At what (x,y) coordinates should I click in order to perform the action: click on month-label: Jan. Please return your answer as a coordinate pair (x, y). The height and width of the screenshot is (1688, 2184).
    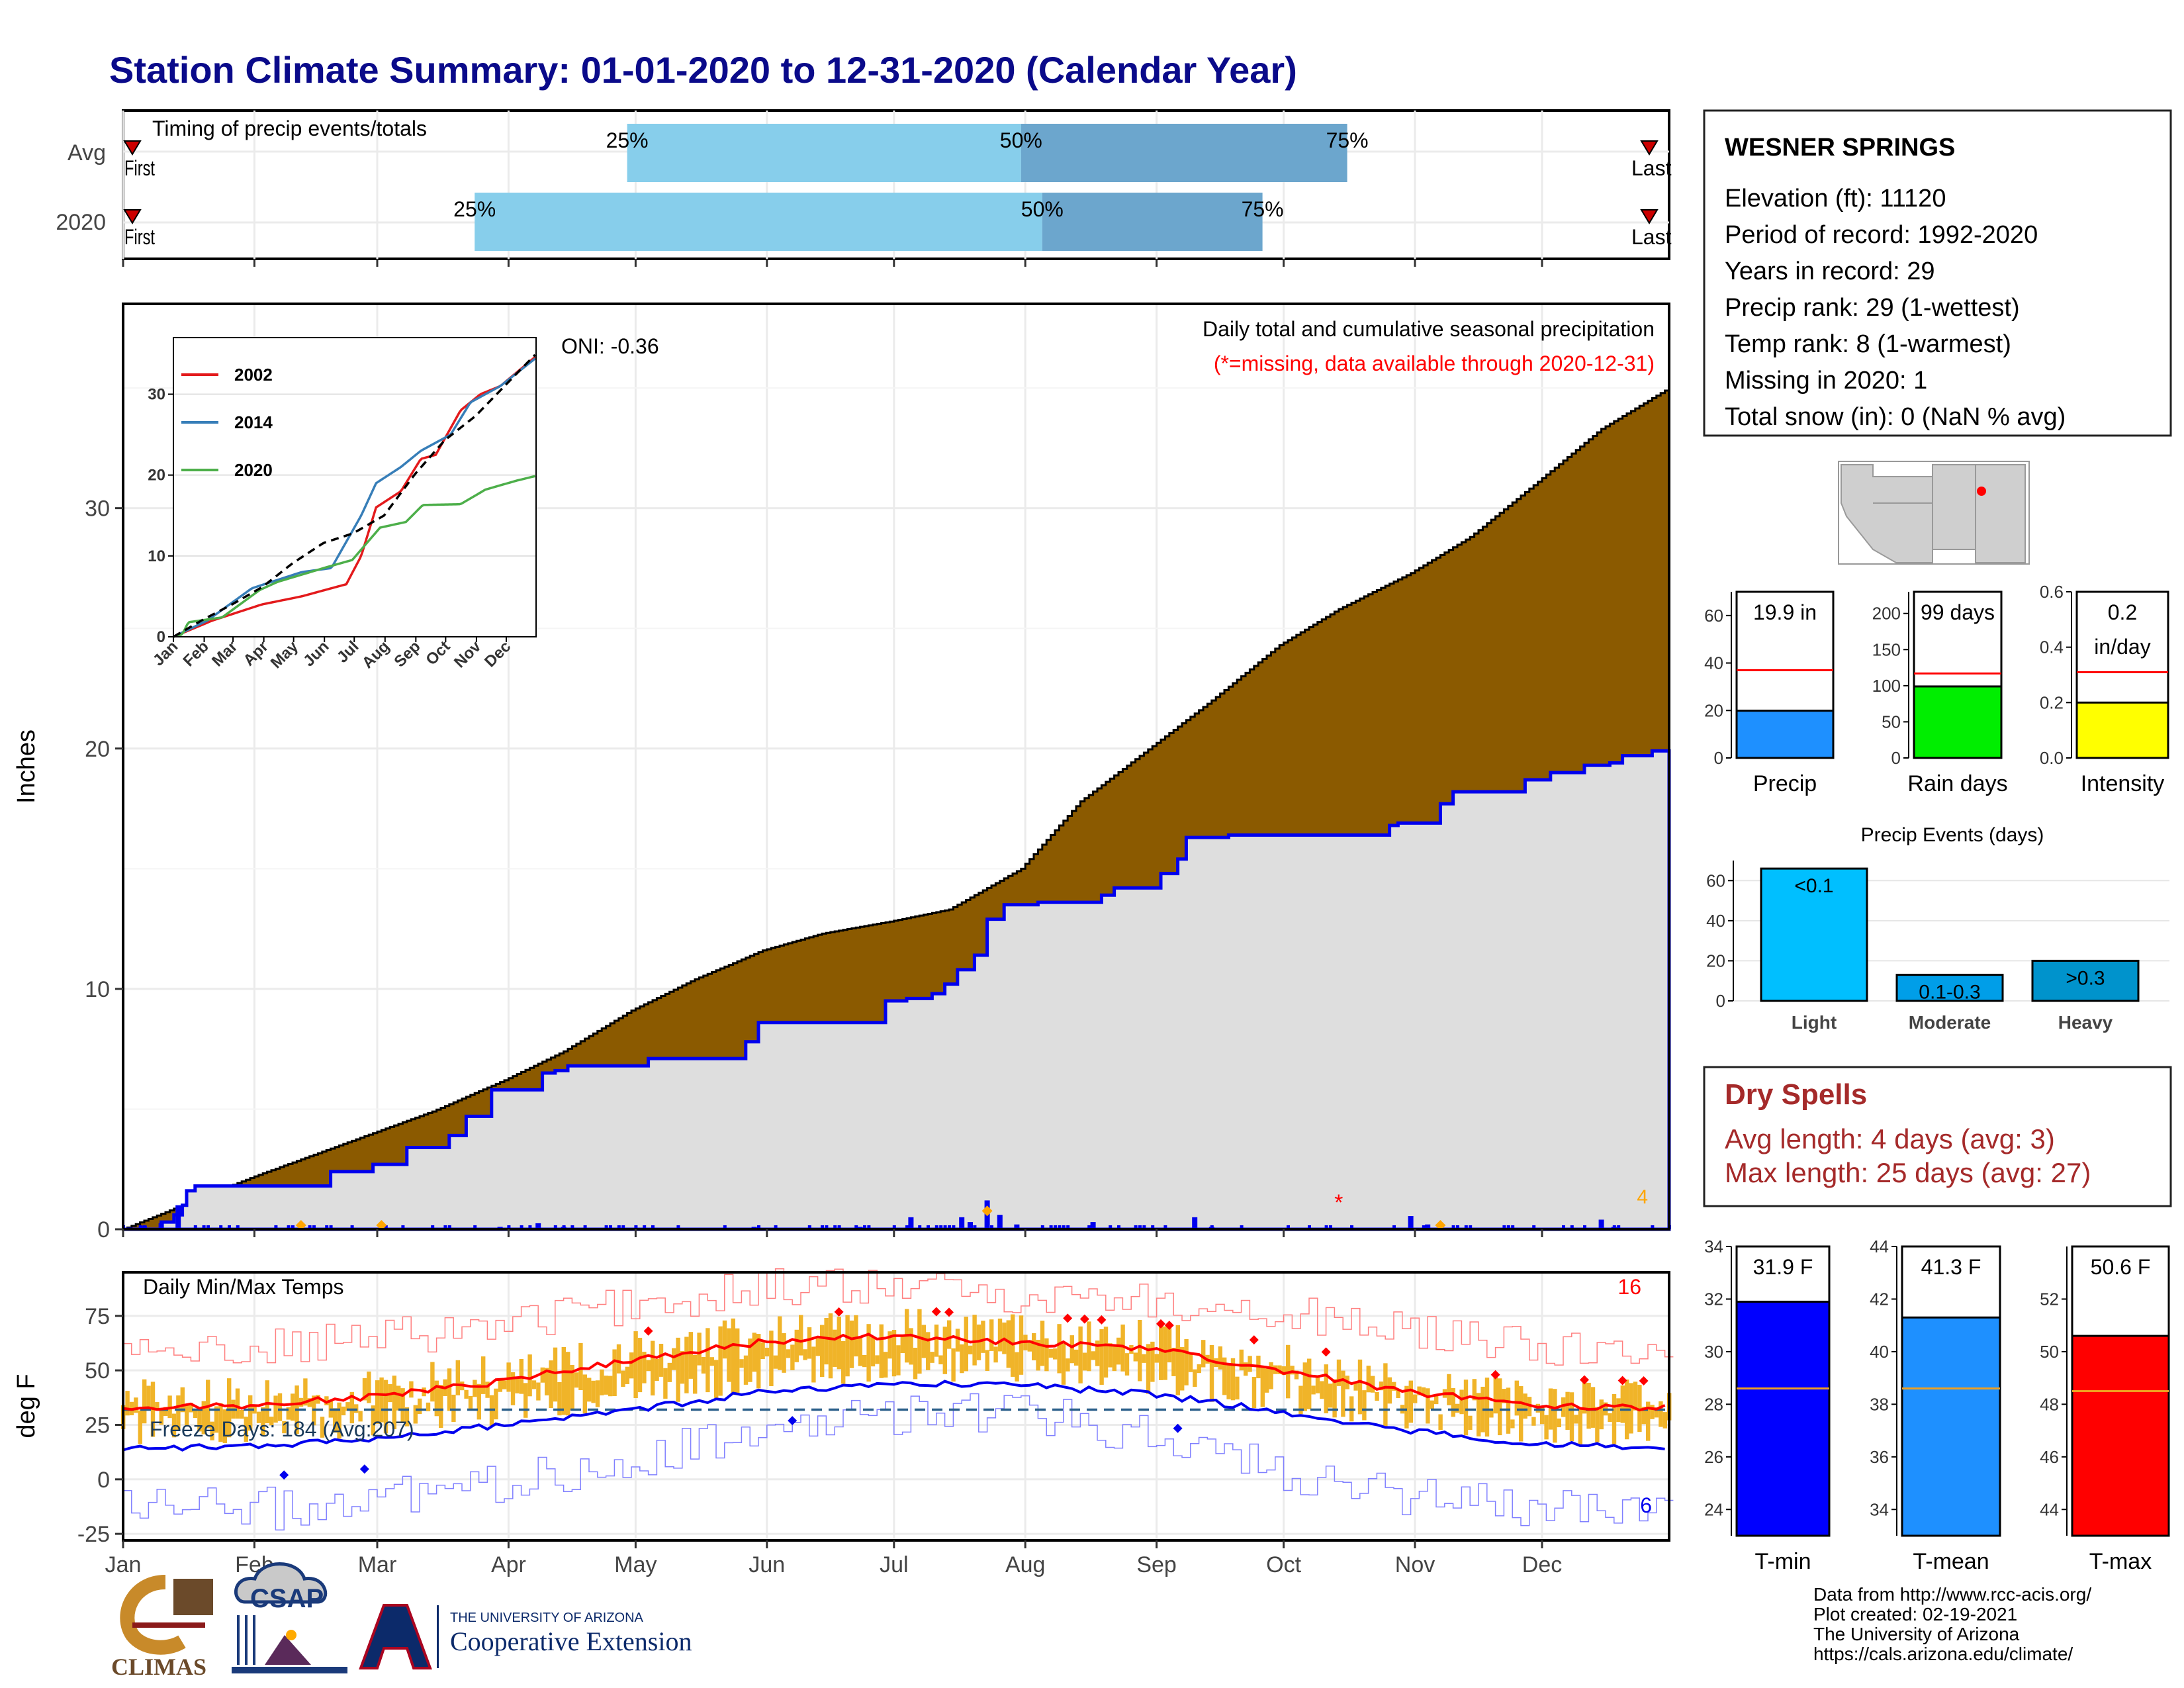
    Looking at the image, I should click on (124, 1564).